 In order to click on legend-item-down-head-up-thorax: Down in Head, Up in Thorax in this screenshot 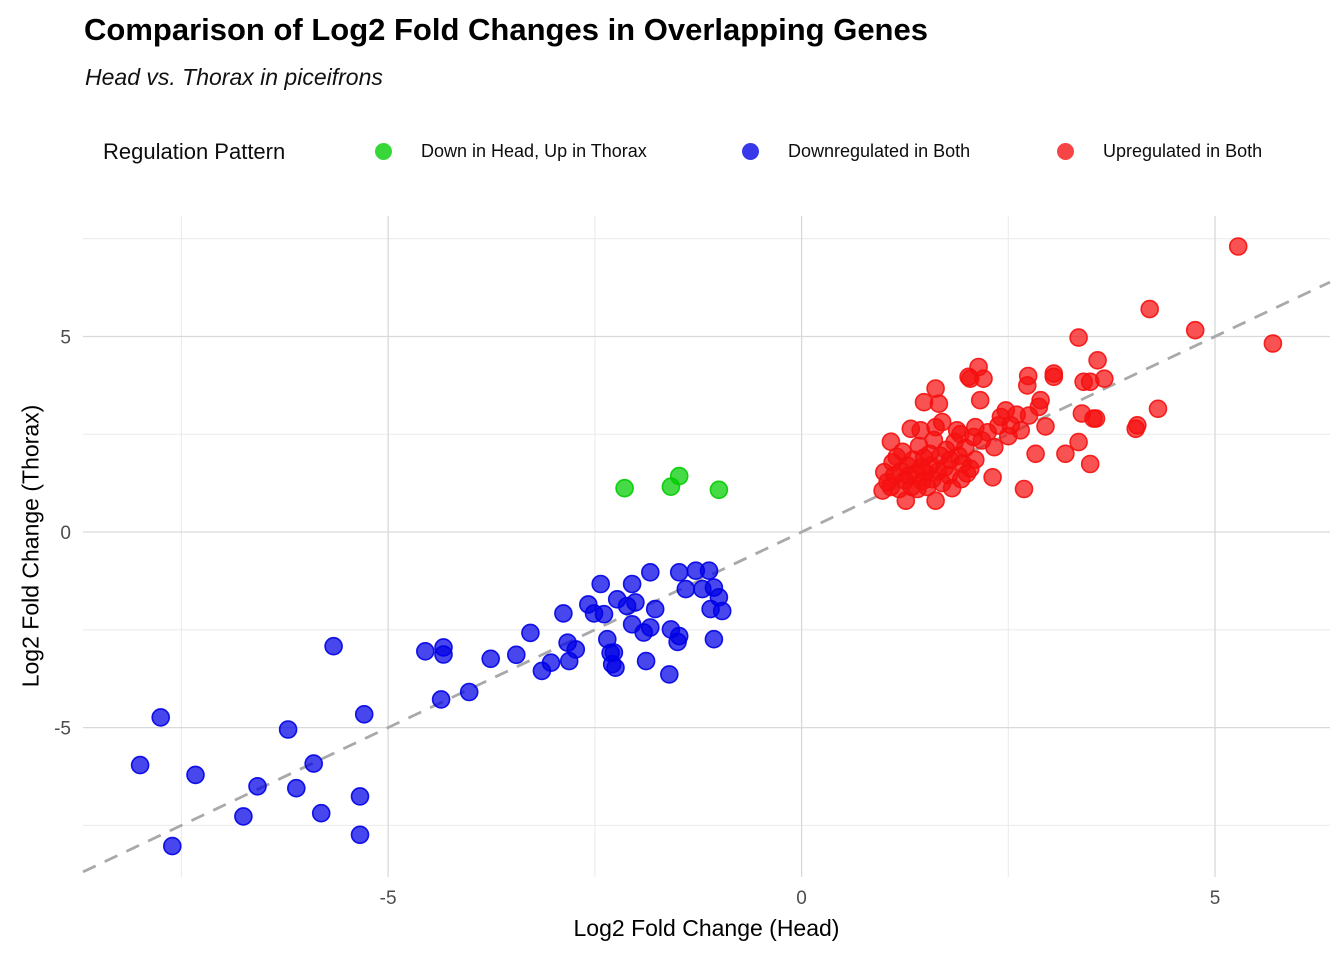, I will do `click(511, 151)`.